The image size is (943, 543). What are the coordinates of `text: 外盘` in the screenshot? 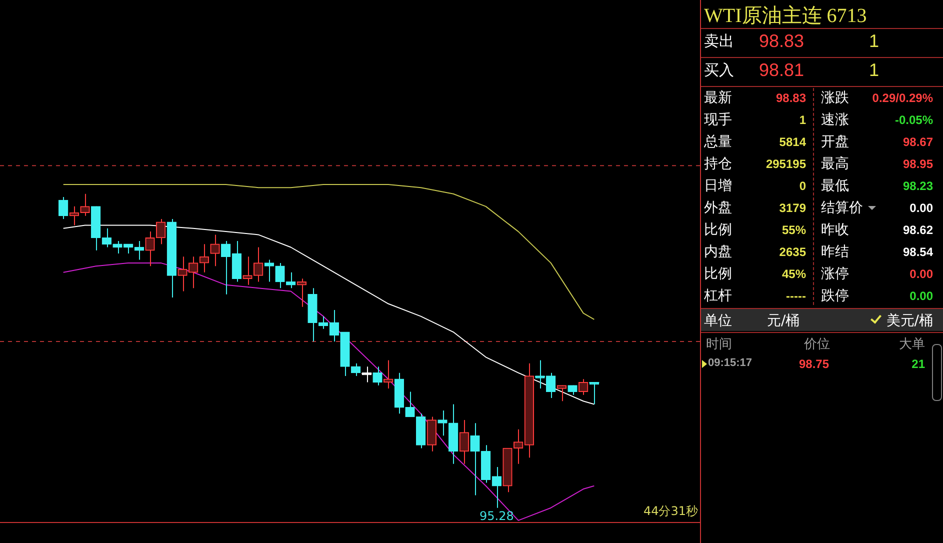 It's located at (718, 208).